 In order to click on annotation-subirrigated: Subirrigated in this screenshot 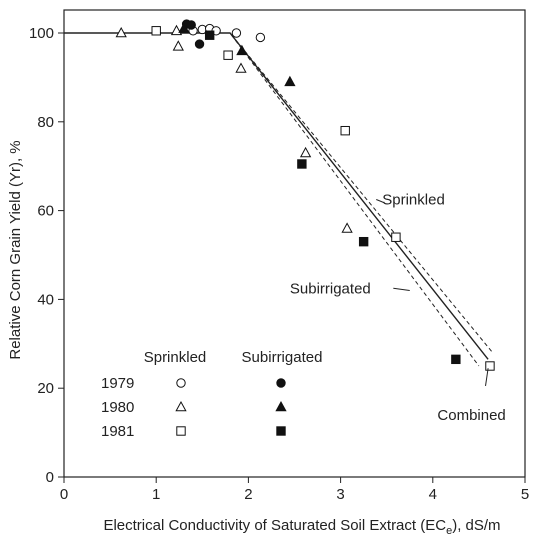, I will do `click(330, 288)`.